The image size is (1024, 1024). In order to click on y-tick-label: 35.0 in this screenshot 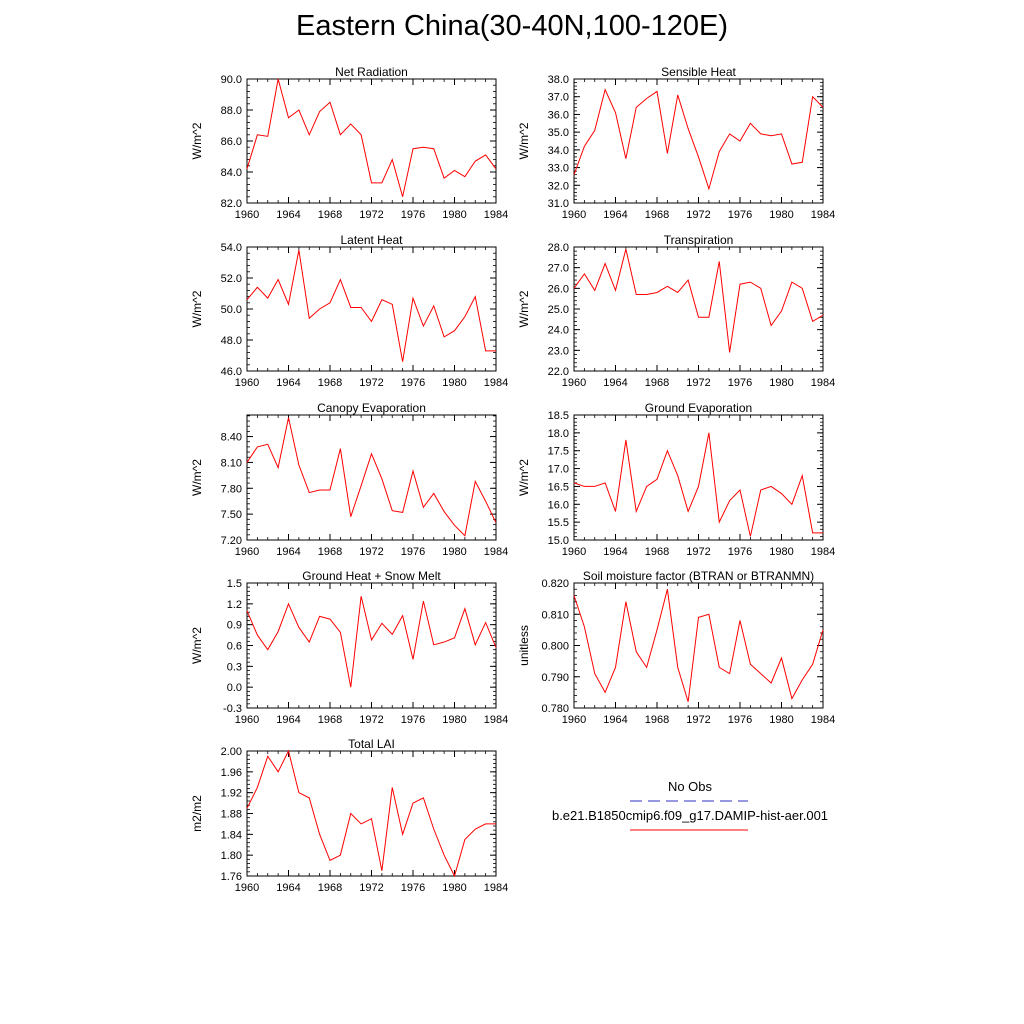, I will do `click(558, 133)`.